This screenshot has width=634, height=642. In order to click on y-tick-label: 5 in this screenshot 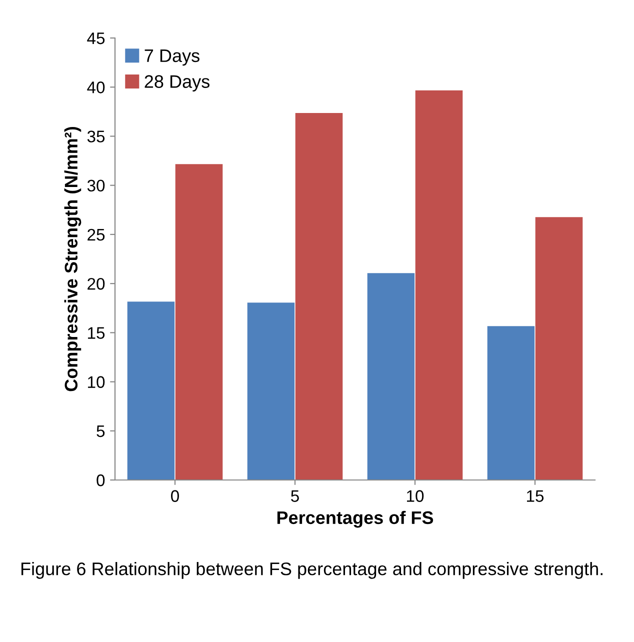, I will do `click(100, 431)`.